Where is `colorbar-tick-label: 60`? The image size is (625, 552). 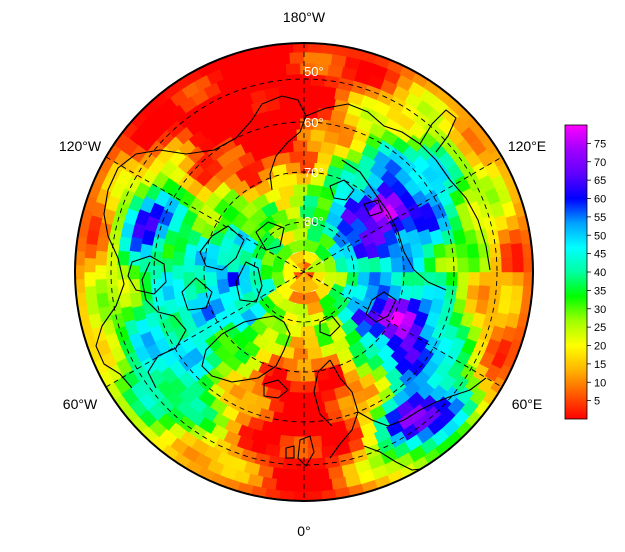
colorbar-tick-label: 60 is located at coordinates (600, 200).